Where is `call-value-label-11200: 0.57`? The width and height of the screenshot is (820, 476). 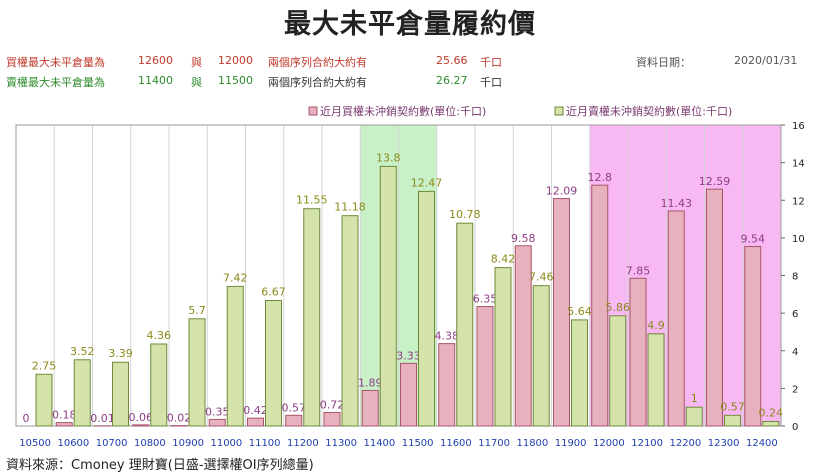
call-value-label-11200: 0.57 is located at coordinates (294, 407).